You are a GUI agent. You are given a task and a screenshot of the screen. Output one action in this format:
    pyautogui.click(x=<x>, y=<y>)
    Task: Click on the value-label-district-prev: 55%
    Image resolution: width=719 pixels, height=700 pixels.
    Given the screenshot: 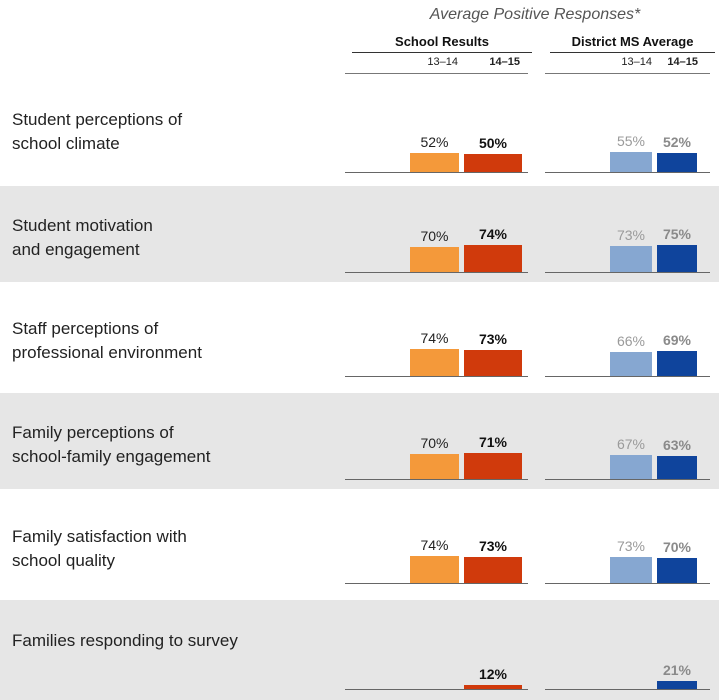 What is the action you would take?
    pyautogui.click(x=631, y=141)
    